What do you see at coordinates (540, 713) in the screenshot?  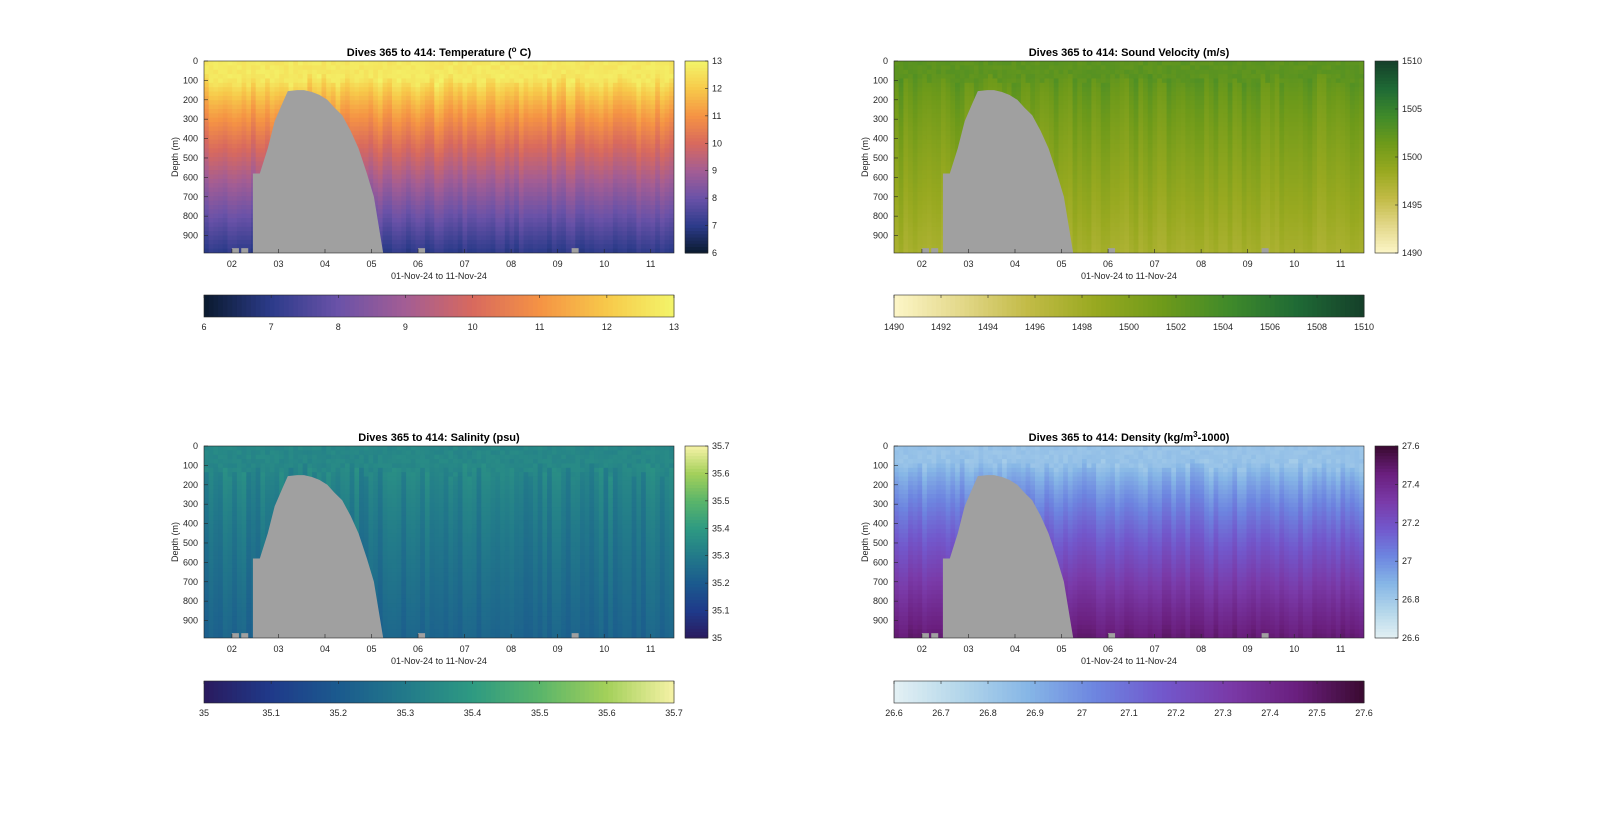 I see `hcolorbar-tick-label: 35.5` at bounding box center [540, 713].